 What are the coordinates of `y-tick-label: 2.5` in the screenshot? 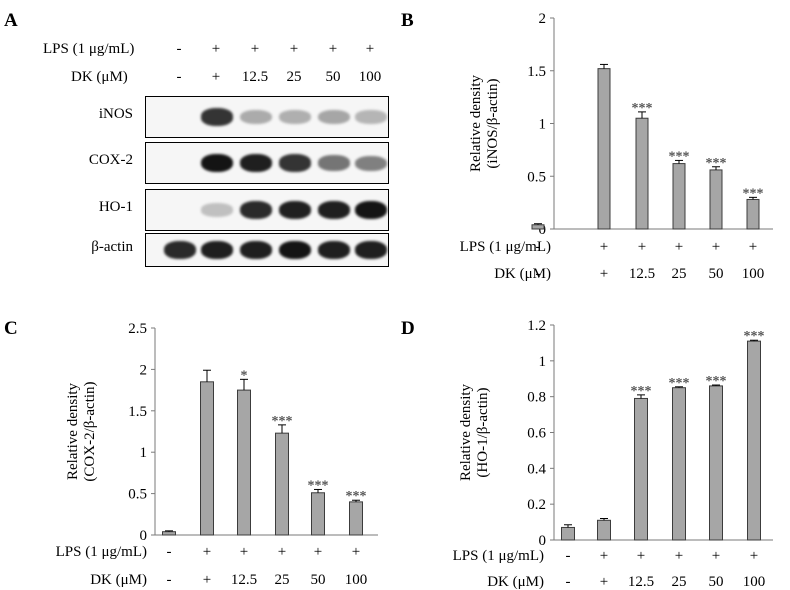 It's located at (137, 329).